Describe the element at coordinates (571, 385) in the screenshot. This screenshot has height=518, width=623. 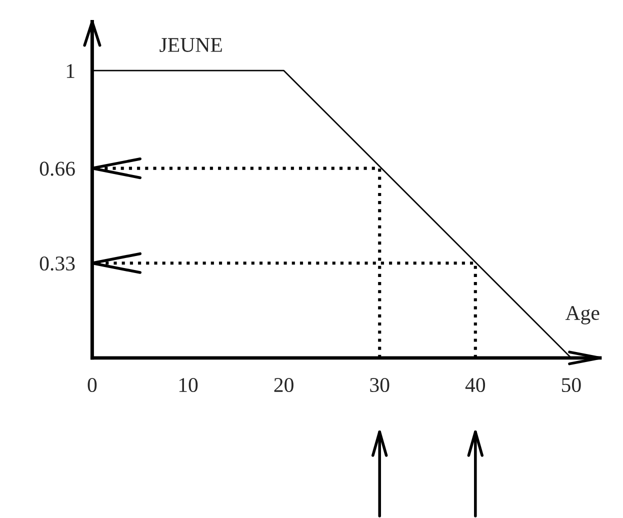
I see `x-tick-label: 50` at that location.